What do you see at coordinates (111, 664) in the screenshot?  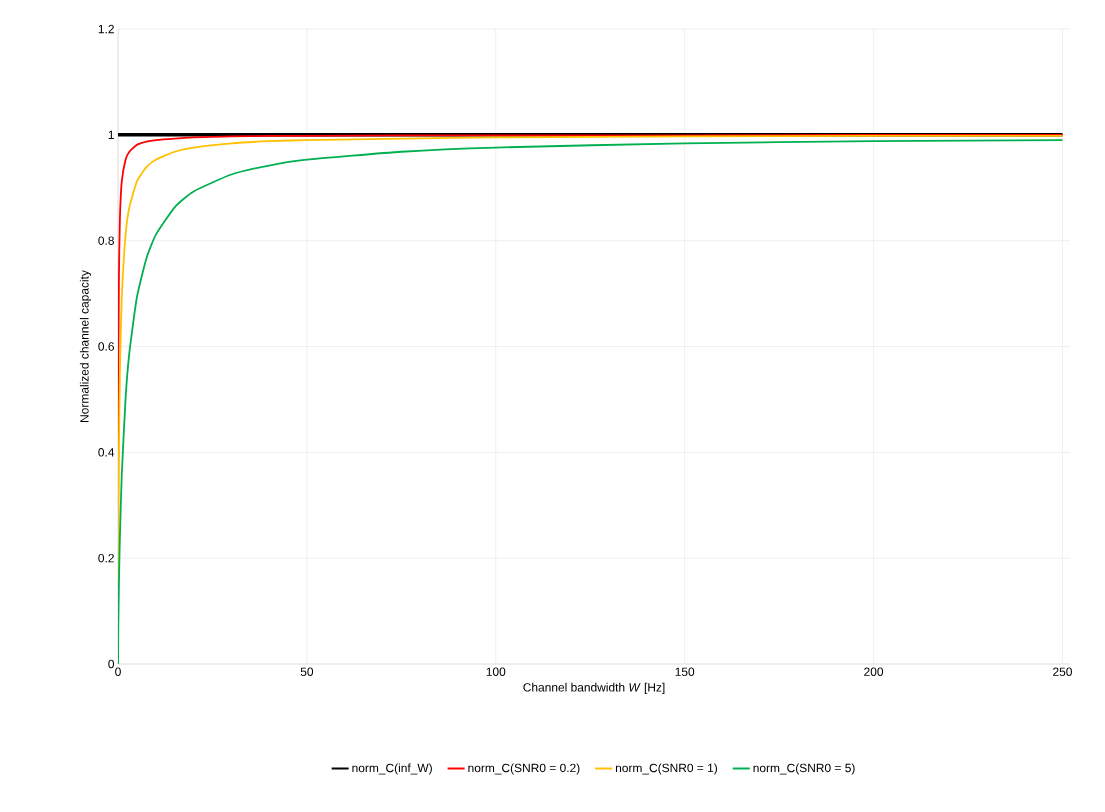 I see `y-tick-label: 0` at bounding box center [111, 664].